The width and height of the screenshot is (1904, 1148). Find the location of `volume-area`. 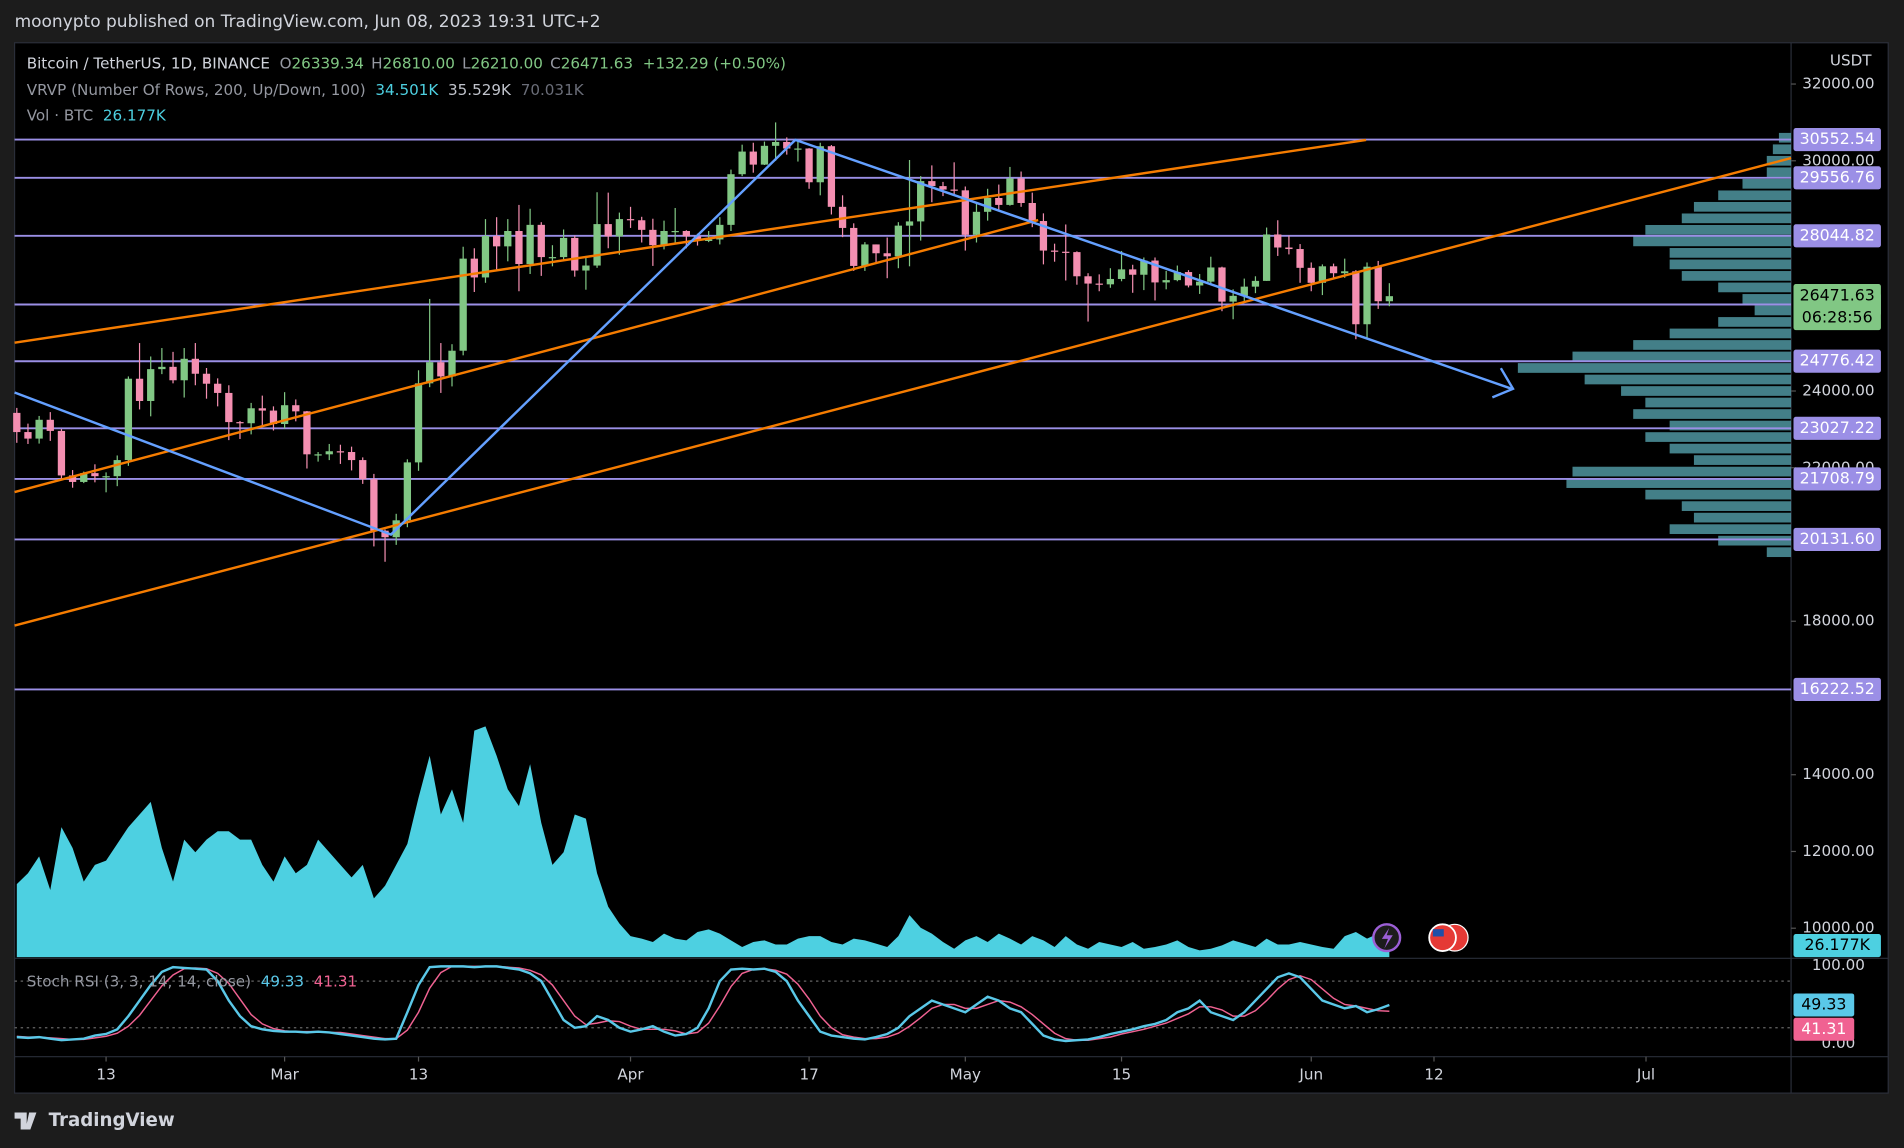

volume-area is located at coordinates (703, 842).